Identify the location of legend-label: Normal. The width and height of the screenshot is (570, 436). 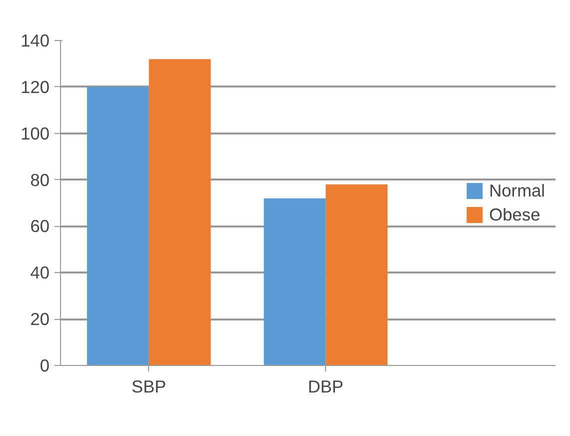
(517, 190).